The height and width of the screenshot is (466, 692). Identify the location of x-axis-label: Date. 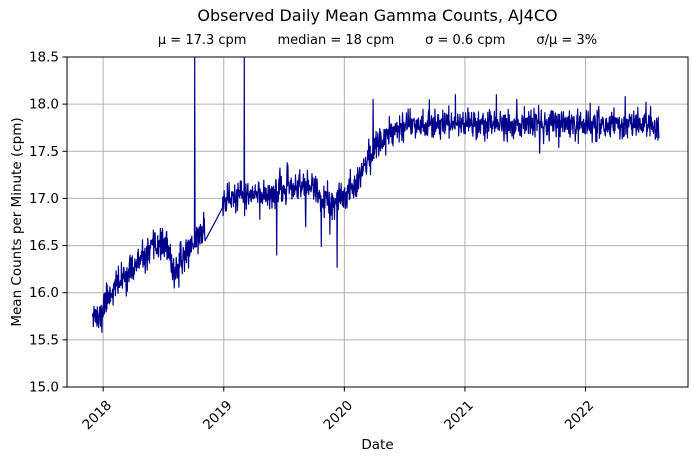
(377, 445).